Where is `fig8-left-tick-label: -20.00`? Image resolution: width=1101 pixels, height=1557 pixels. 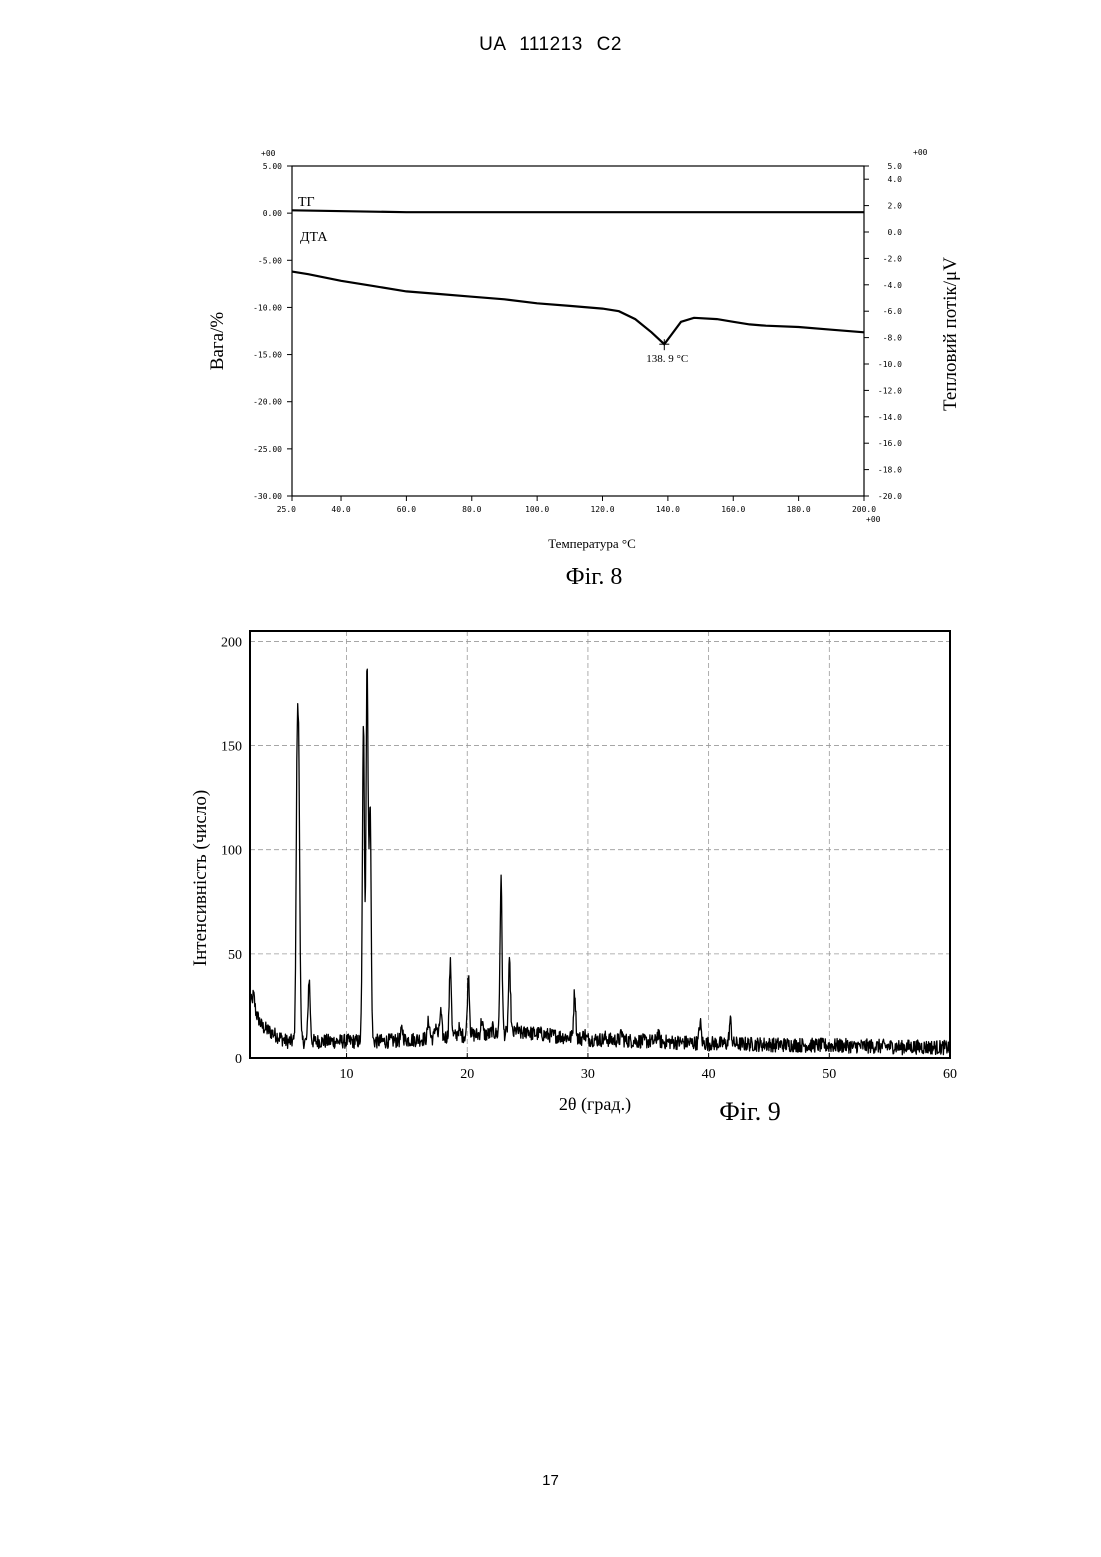
fig8-left-tick-label: -20.00 is located at coordinates (267, 402).